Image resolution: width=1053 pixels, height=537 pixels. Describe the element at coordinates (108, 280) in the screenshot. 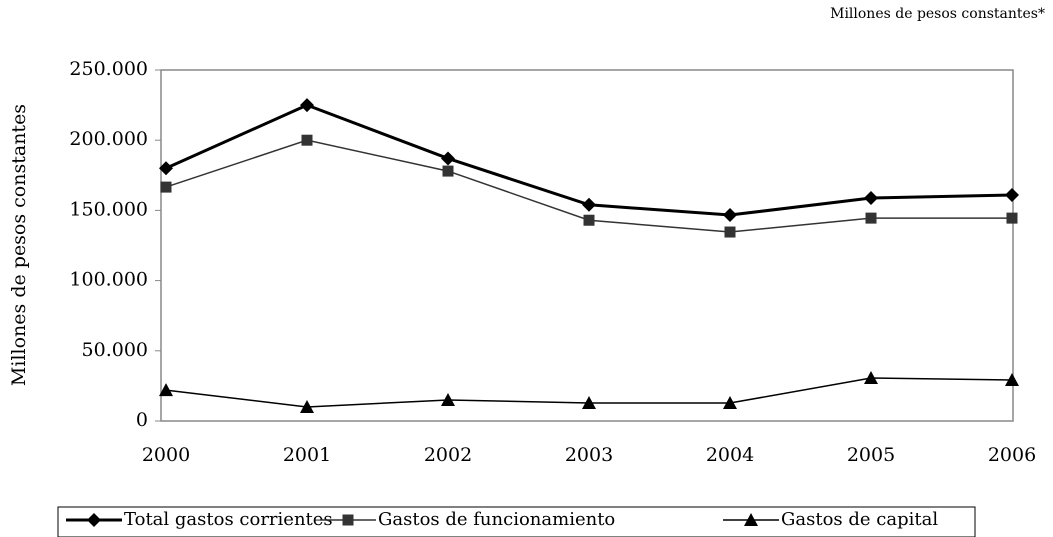

I see `y-tick-label: 100.000` at that location.